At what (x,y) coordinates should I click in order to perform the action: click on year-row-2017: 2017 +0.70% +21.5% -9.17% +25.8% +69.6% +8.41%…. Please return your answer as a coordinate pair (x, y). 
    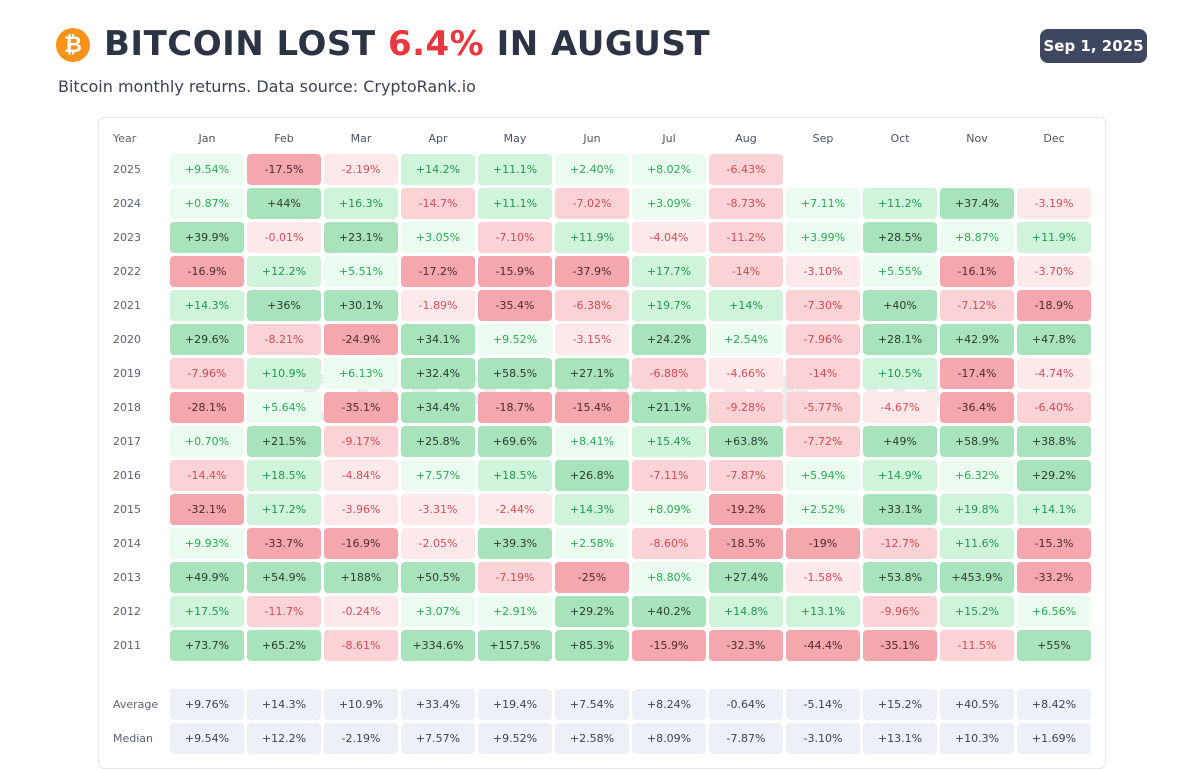
    Looking at the image, I should click on (601, 441).